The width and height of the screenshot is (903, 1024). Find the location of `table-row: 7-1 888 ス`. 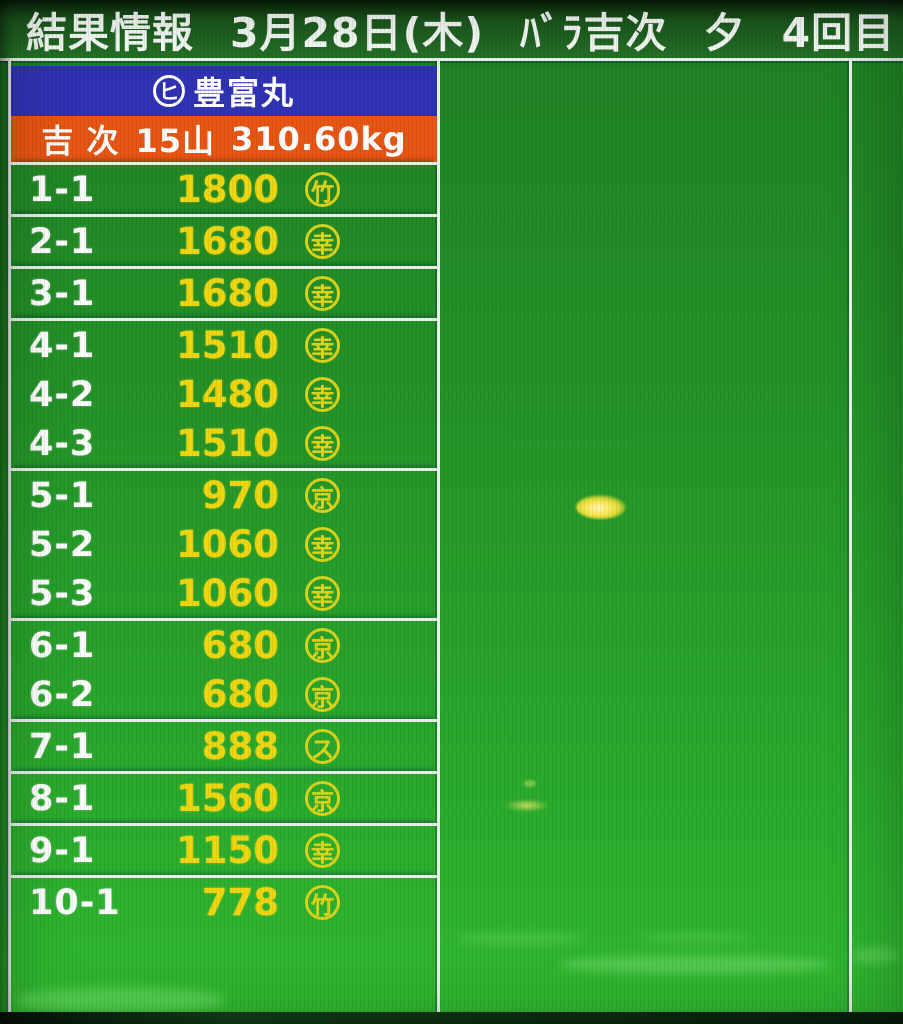

table-row: 7-1 888 ス is located at coordinates (224, 746).